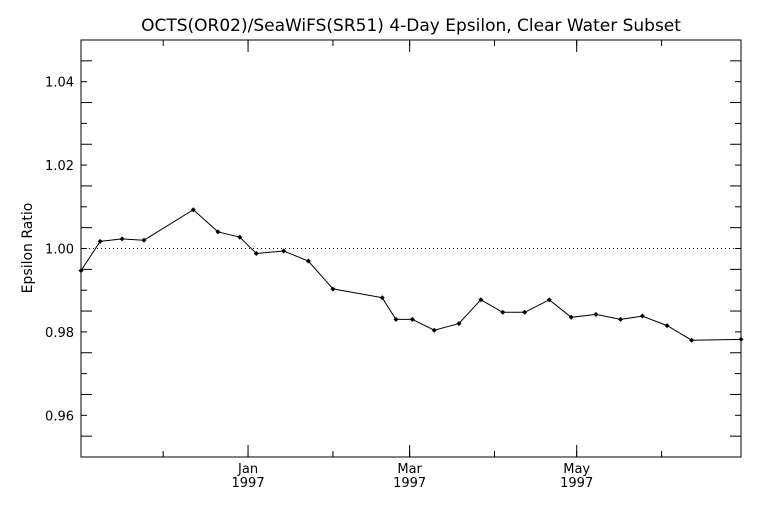 The height and width of the screenshot is (512, 768). I want to click on y-tick-label: 0.98, so click(59, 333).